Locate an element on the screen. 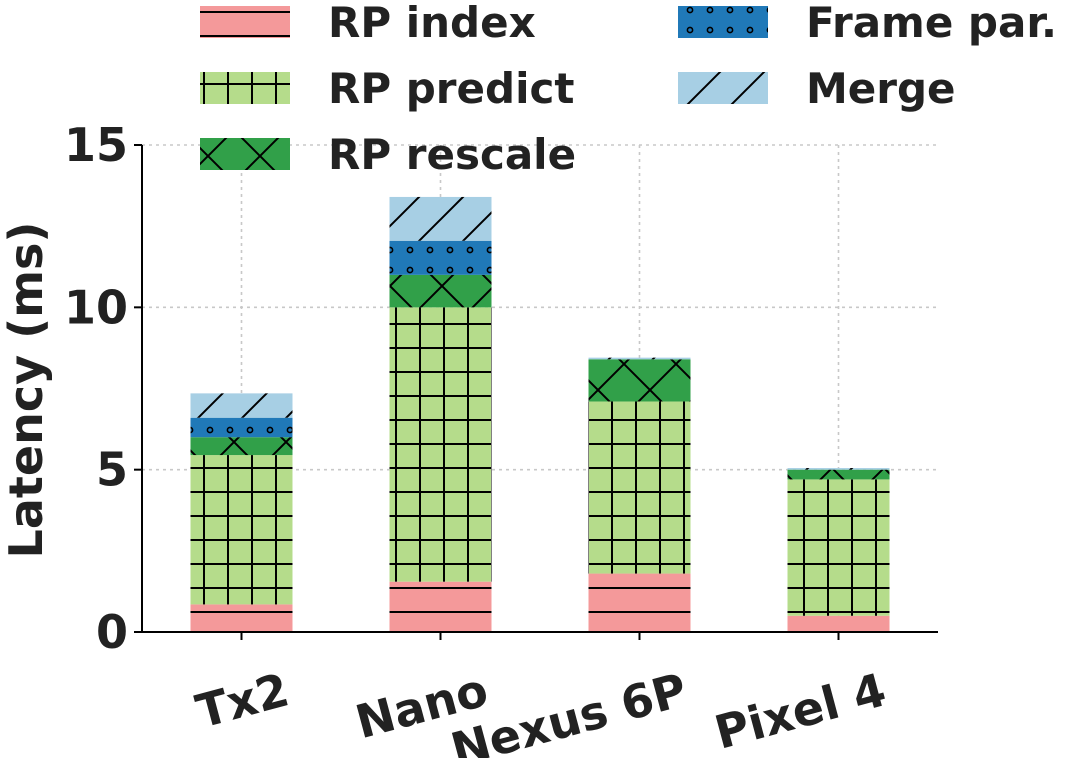  legend-item-rp-predict: RP predict is located at coordinates (387, 88).